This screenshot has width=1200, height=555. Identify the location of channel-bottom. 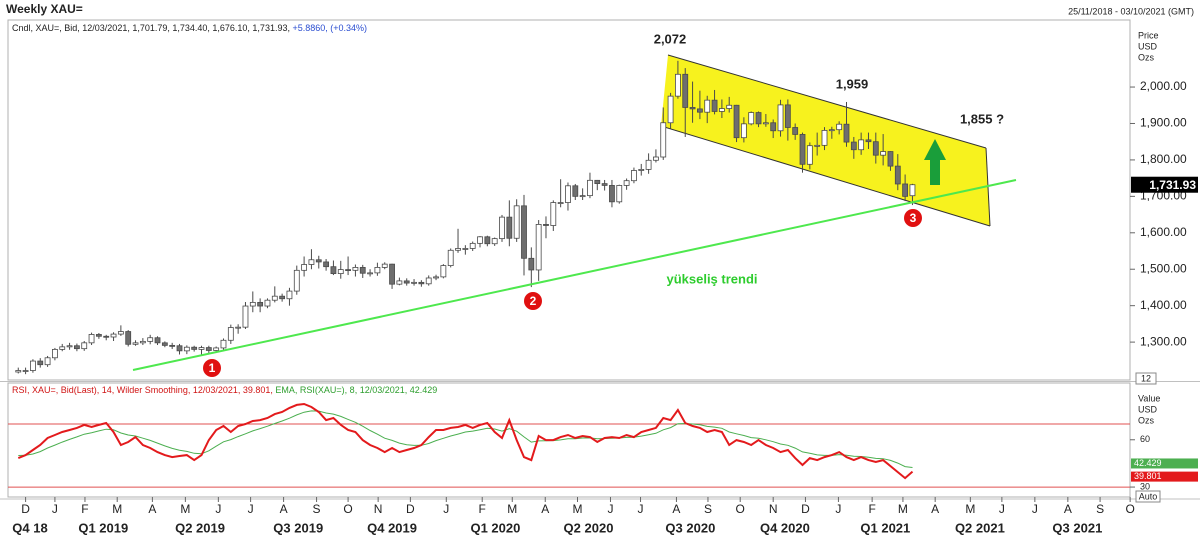
(825, 176).